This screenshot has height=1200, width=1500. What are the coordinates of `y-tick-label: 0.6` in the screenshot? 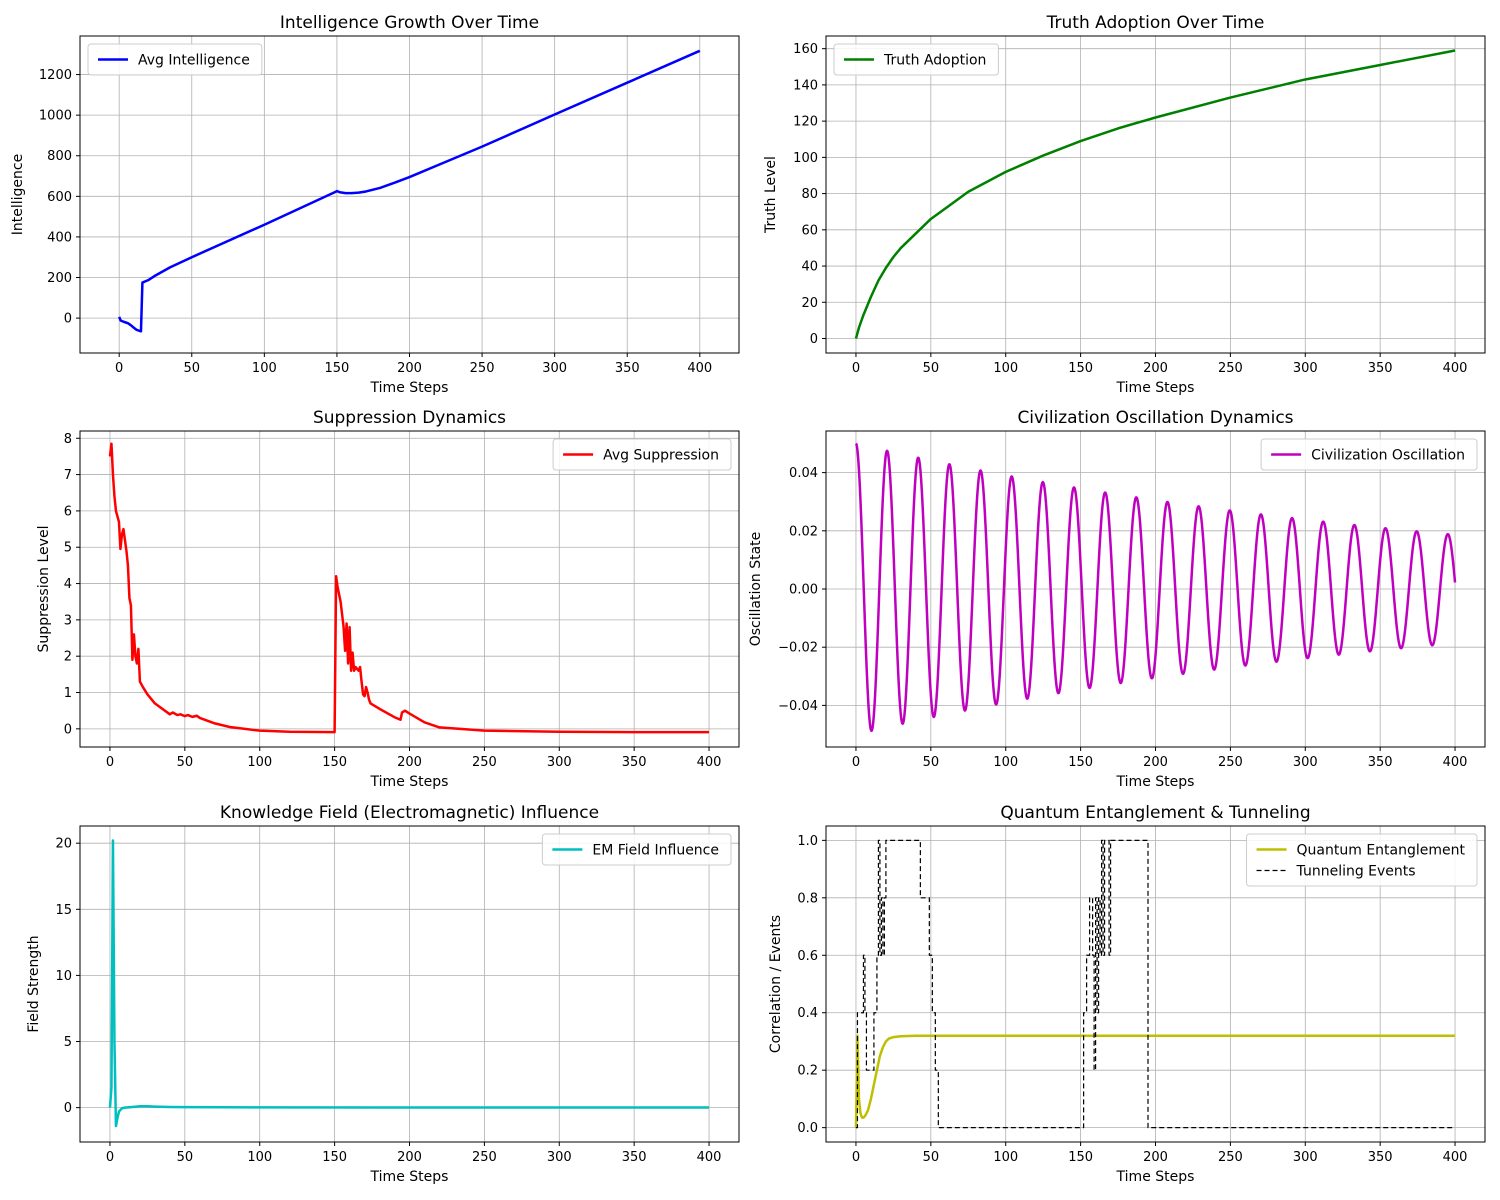 It's located at (807, 956).